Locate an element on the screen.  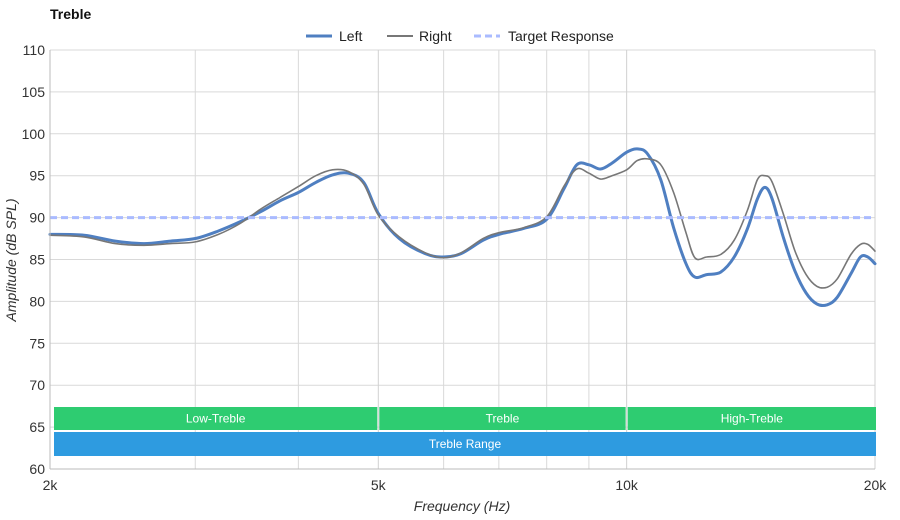
legend-item-left: Left is located at coordinates (334, 36).